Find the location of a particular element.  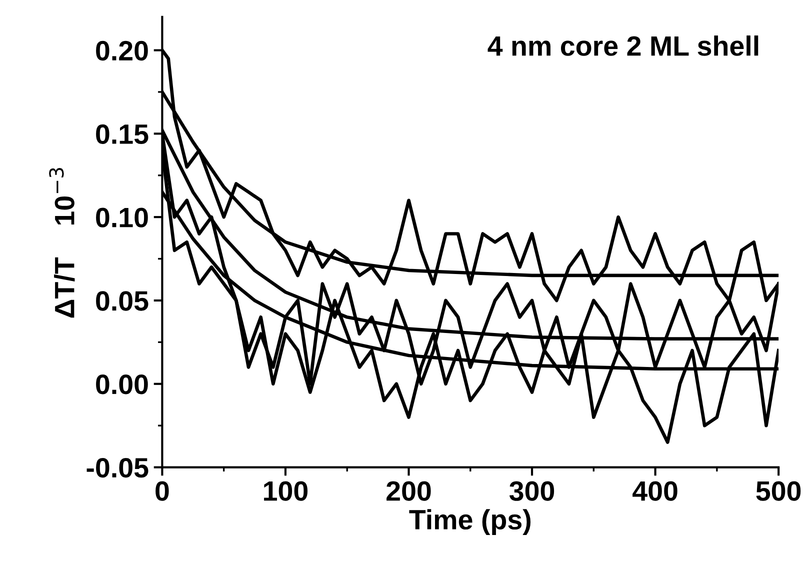

x-tick-label: 300 is located at coordinates (531, 491).